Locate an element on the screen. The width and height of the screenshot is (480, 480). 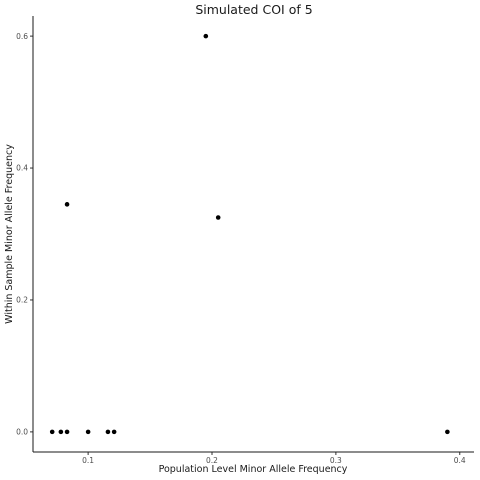
x-tick-labels: 0.1 0.2 0.3 0.4 is located at coordinates (274, 460).